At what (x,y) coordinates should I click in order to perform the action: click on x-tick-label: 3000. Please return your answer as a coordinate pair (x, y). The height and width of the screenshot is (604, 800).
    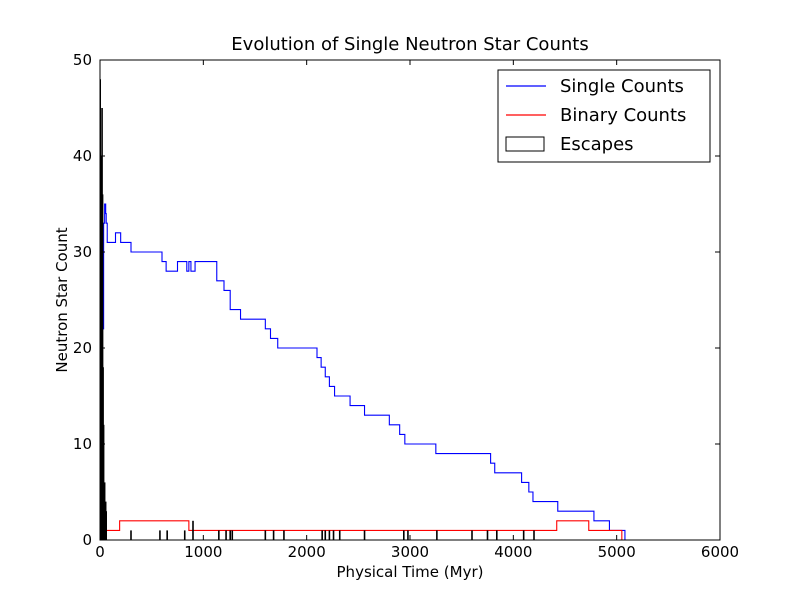
    Looking at the image, I should click on (410, 552).